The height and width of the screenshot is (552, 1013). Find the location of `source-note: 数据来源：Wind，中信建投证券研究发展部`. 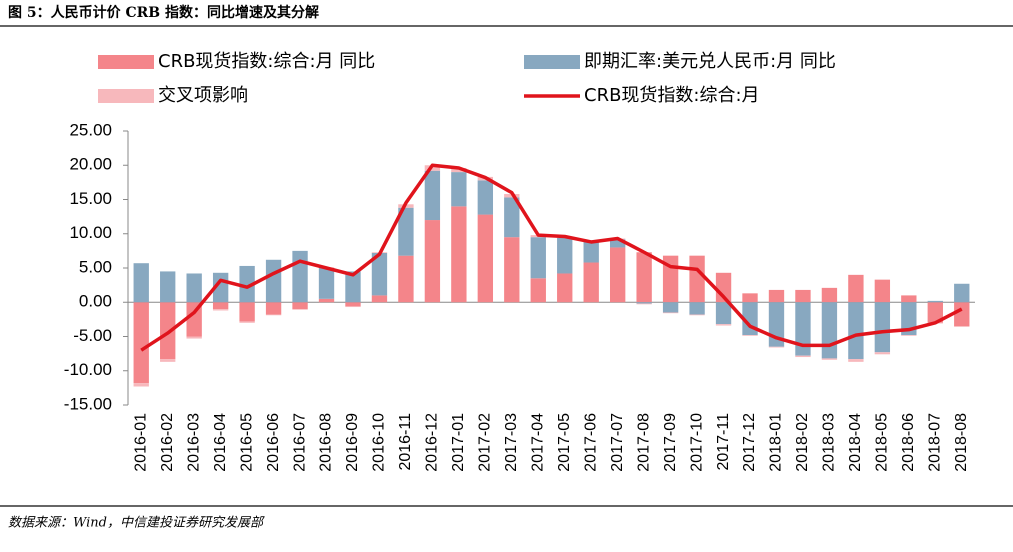

source-note: 数据来源：Wind，中信建投证券研究发展部 is located at coordinates (136, 523).